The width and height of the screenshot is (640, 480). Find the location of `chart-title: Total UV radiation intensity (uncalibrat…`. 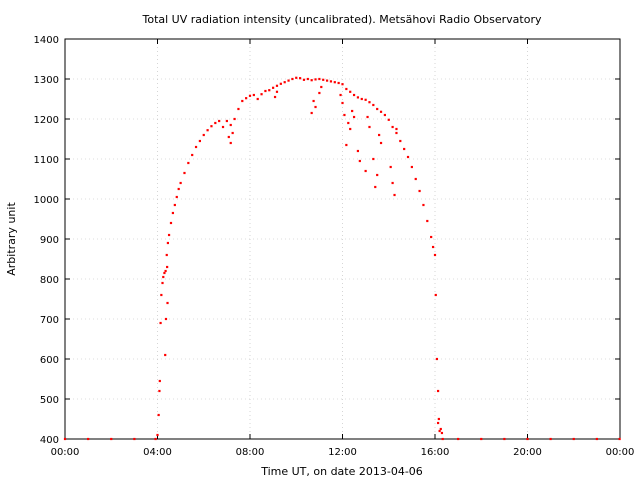

chart-title: Total UV radiation intensity (uncalibrat… is located at coordinates (342, 19).